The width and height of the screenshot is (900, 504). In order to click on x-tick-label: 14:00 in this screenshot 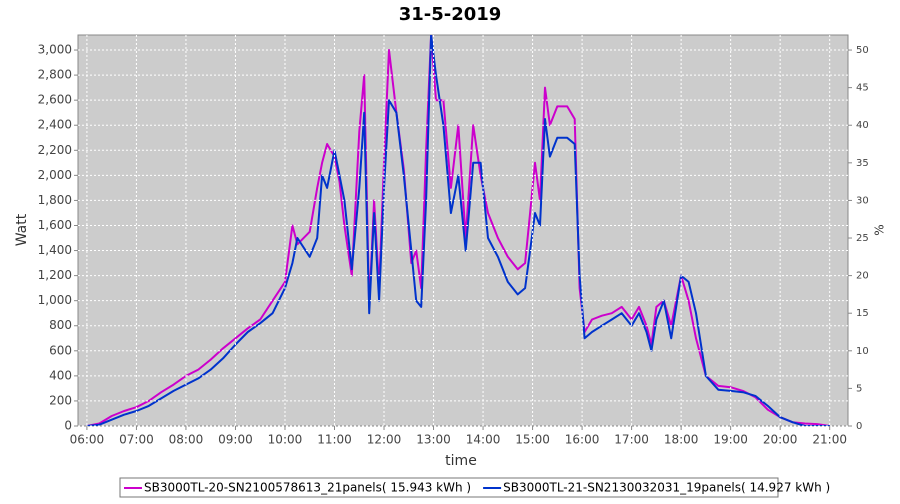, I will do `click(483, 440)`.